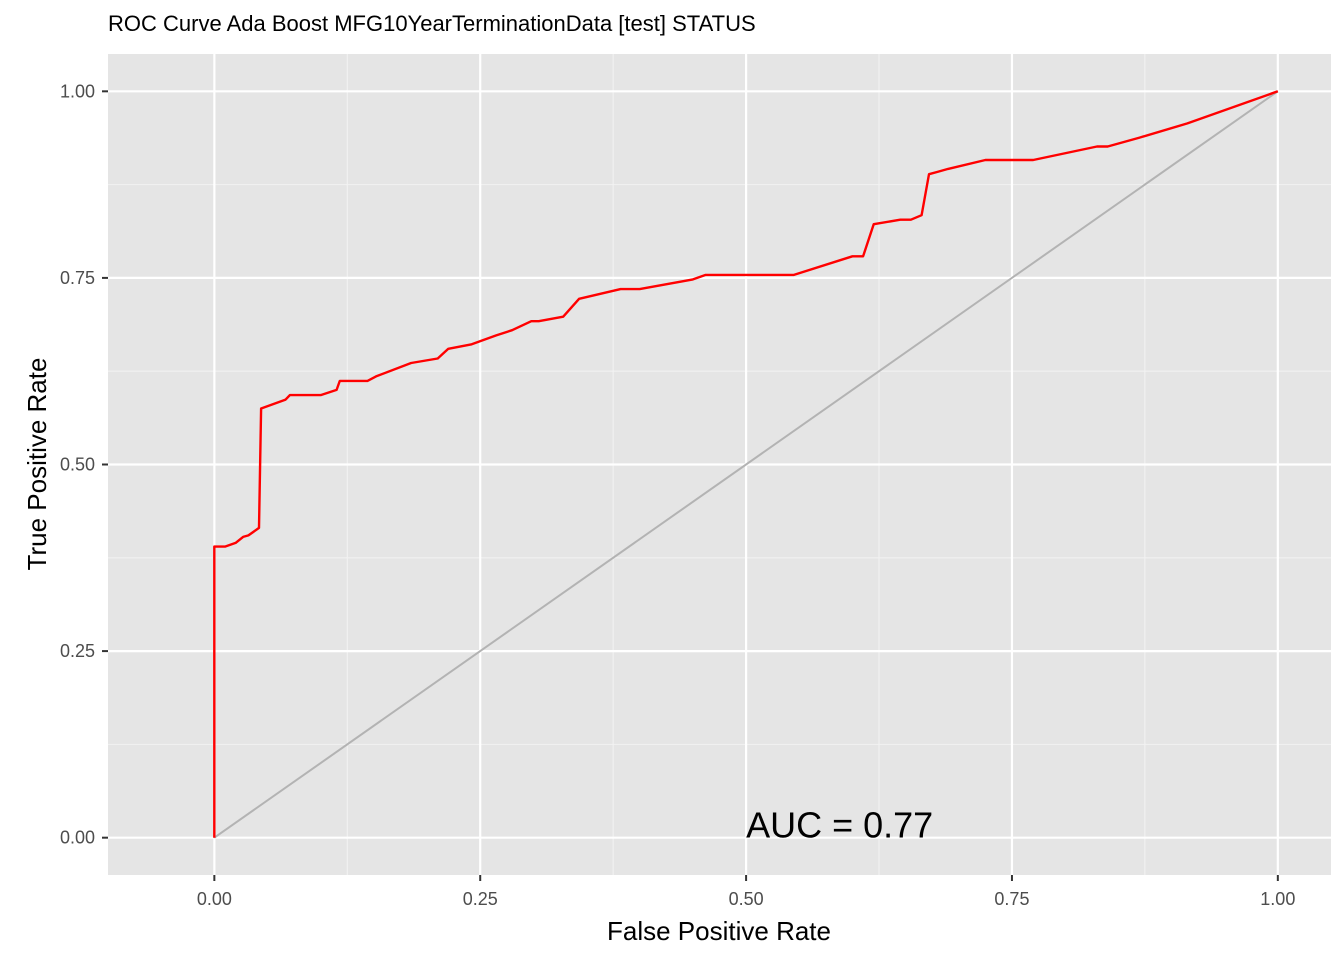  What do you see at coordinates (719, 931) in the screenshot?
I see `x-axis-title: False Positive Rate` at bounding box center [719, 931].